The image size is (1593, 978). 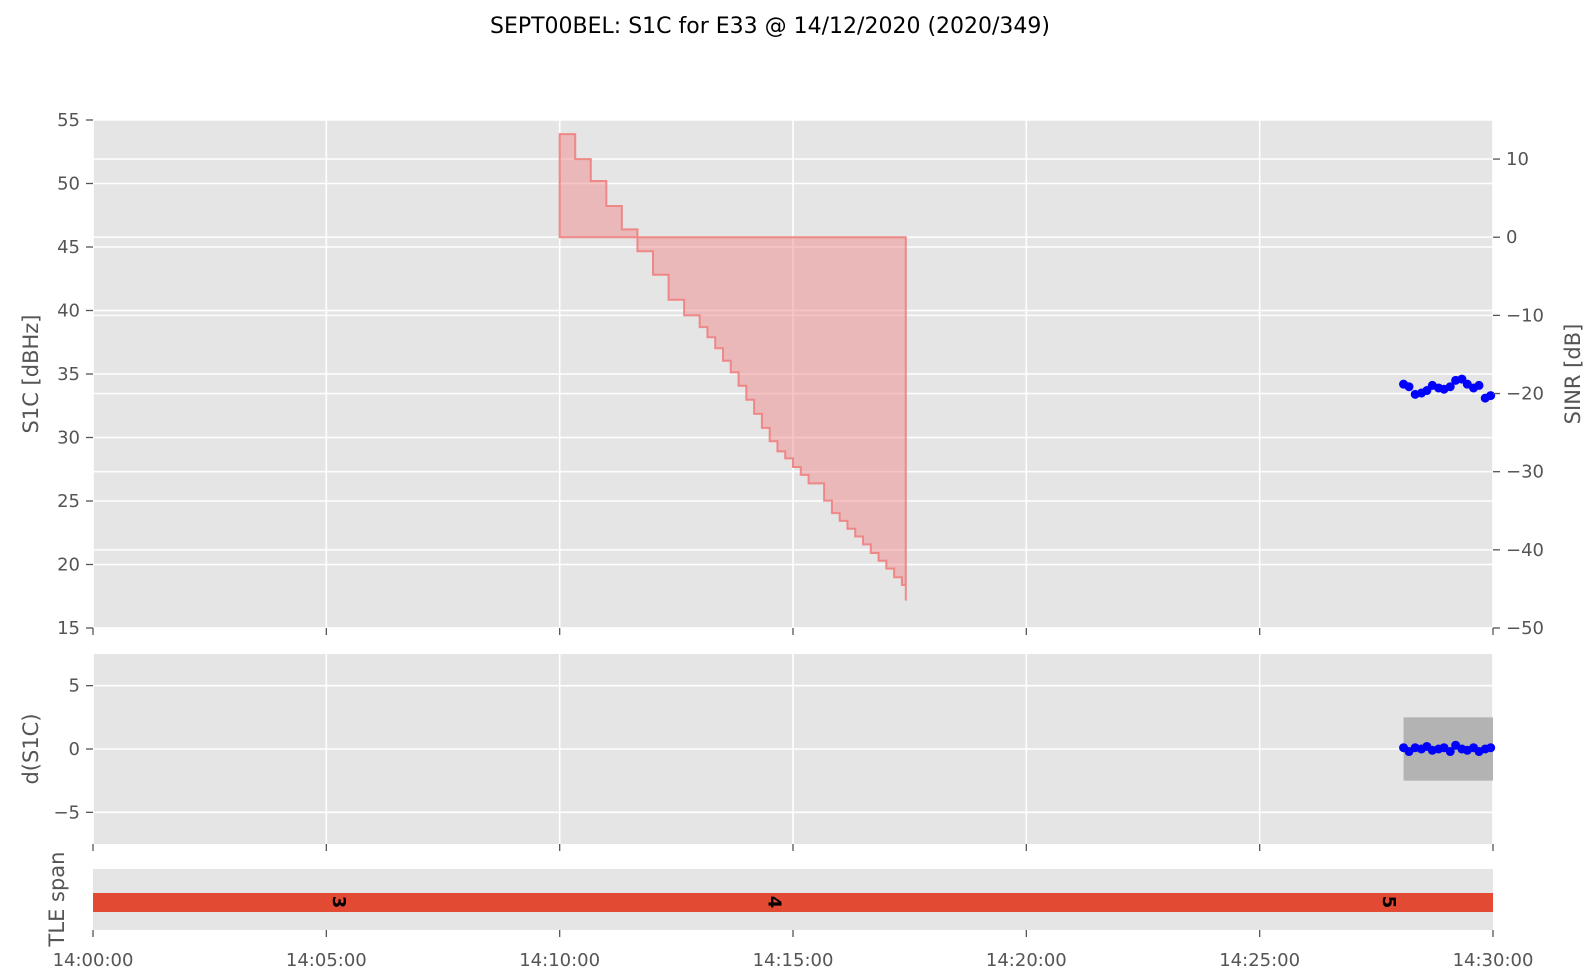 What do you see at coordinates (68, 501) in the screenshot?
I see `y-tick-label: 25` at bounding box center [68, 501].